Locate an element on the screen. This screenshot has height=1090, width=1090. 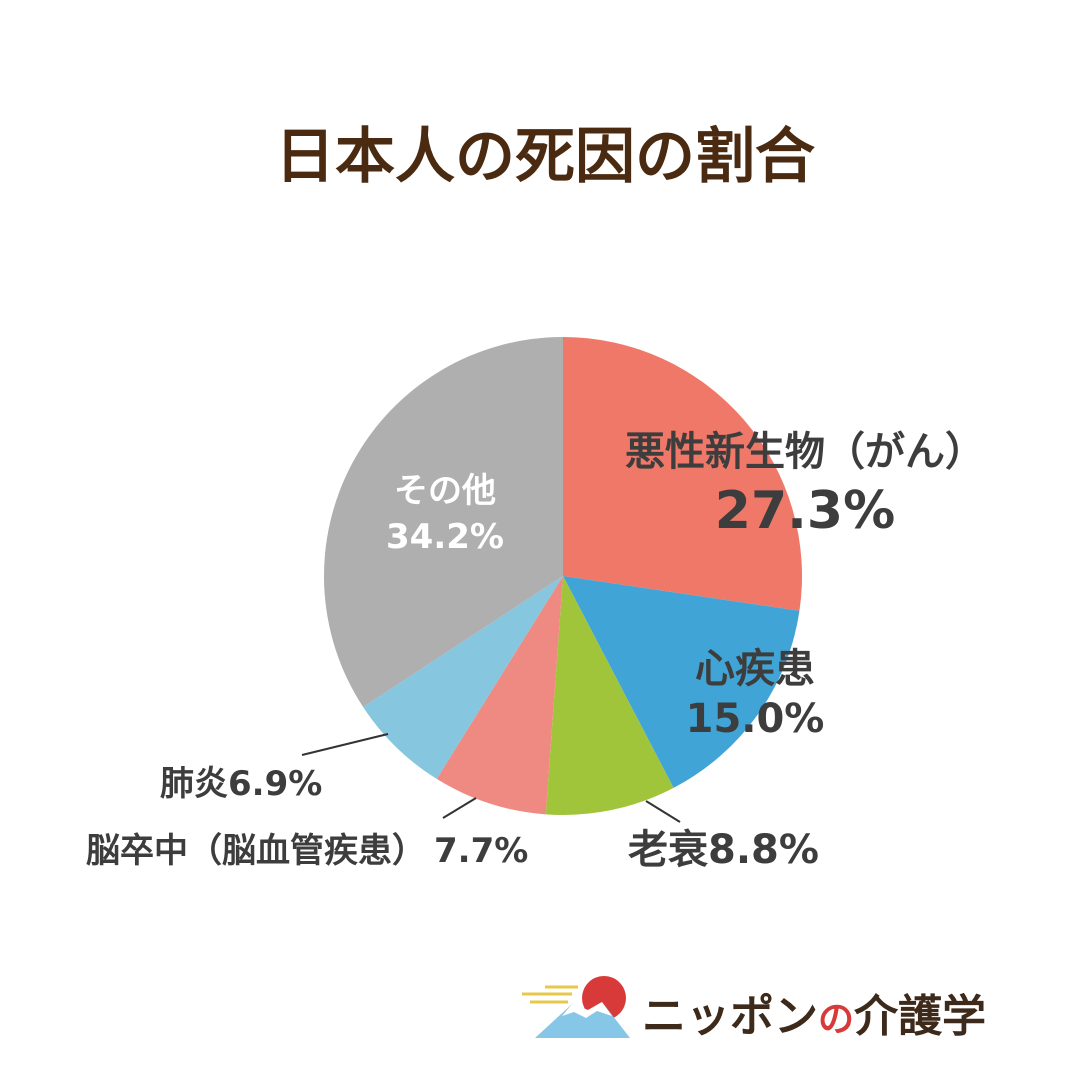
slice-label-heart: 心疾患 is located at coordinates (755, 669).